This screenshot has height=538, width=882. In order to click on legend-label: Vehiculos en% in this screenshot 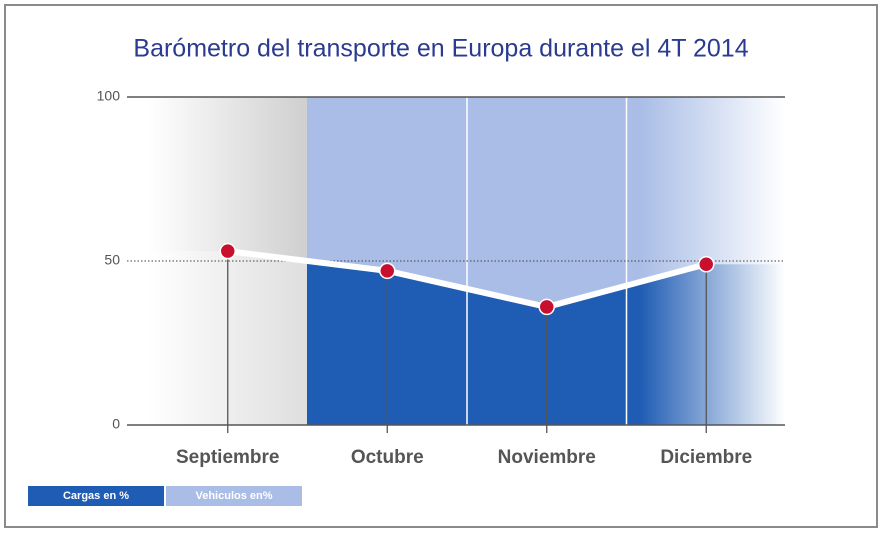, I will do `click(233, 496)`.